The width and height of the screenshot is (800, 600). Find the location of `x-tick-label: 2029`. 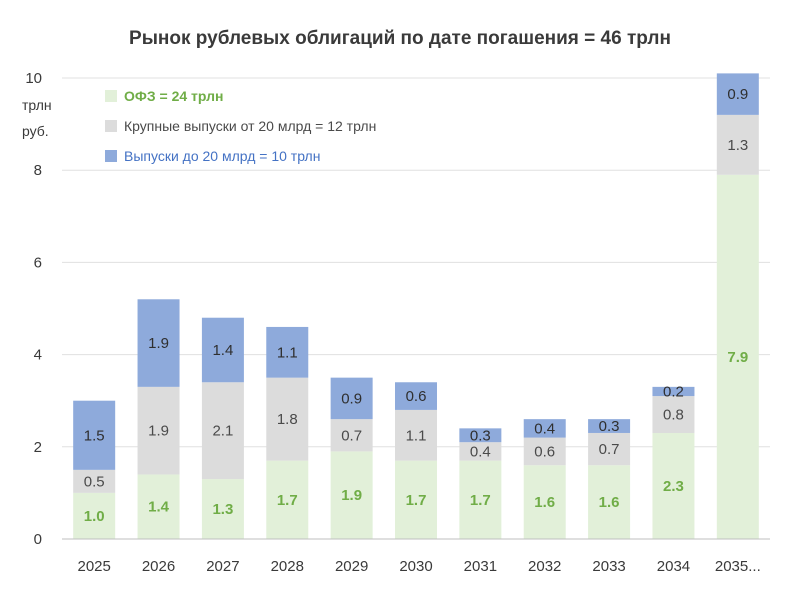

x-tick-label: 2029 is located at coordinates (351, 566).